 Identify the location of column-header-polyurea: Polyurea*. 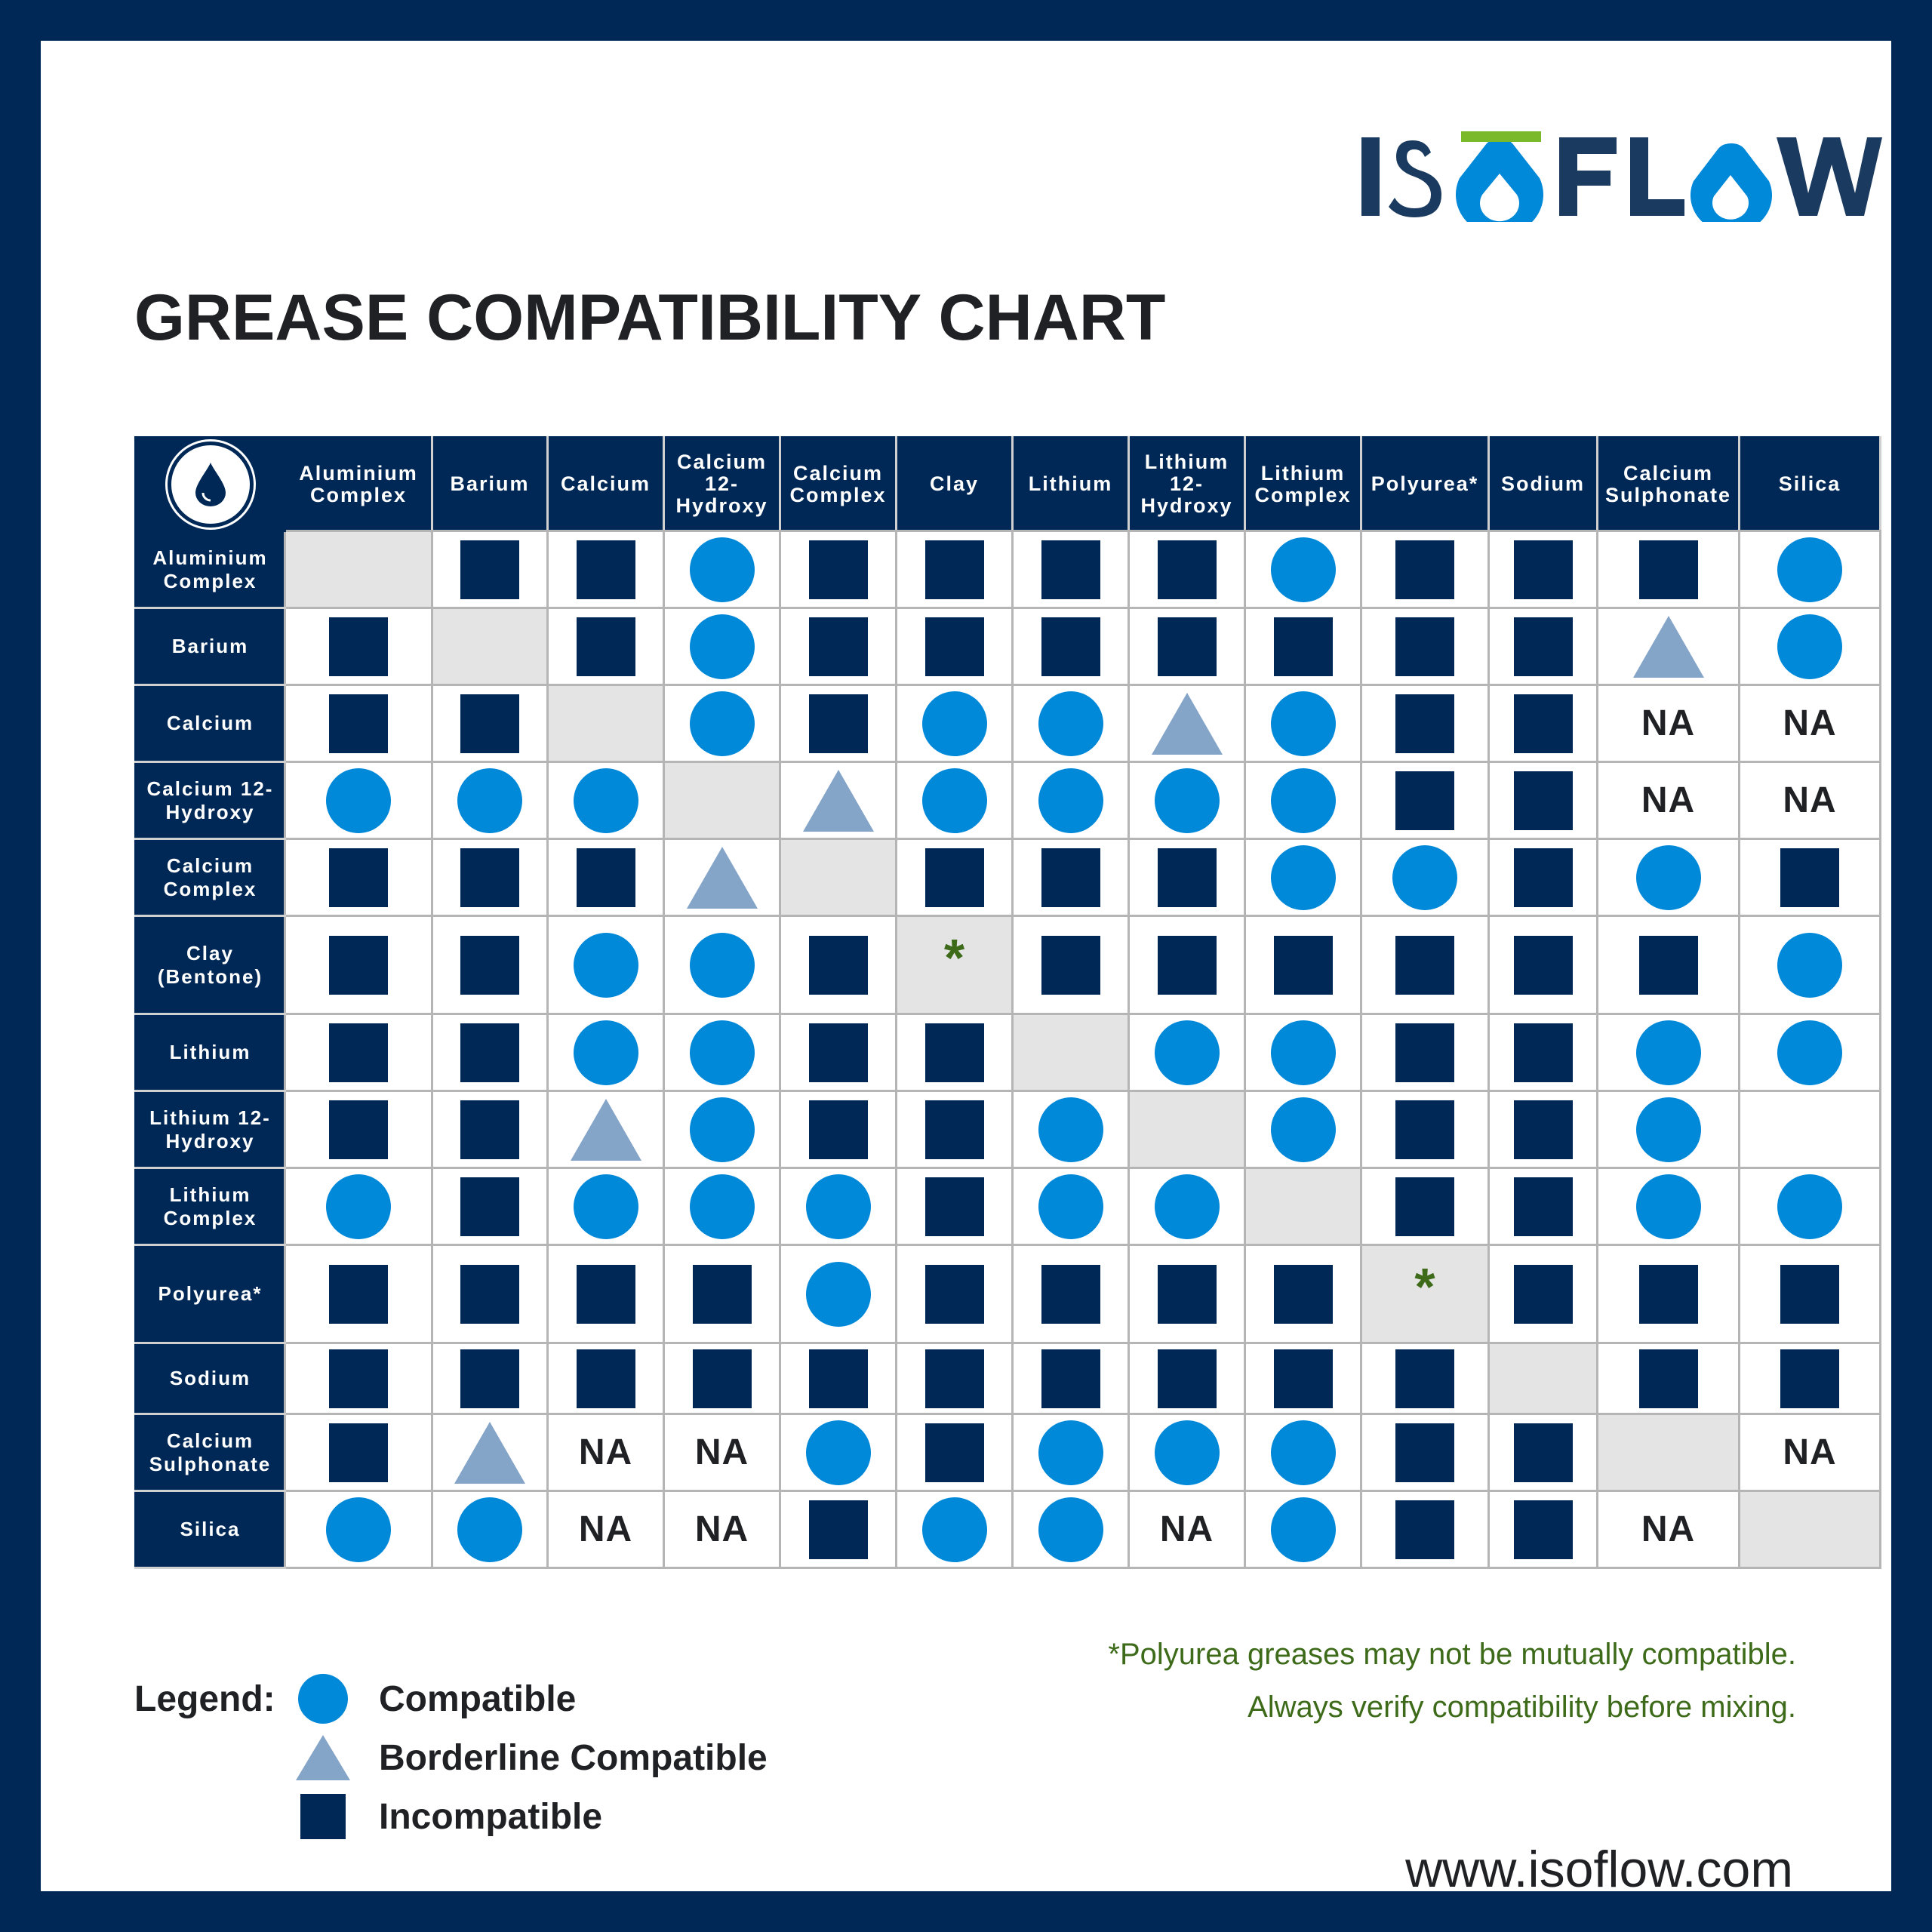
(1425, 484).